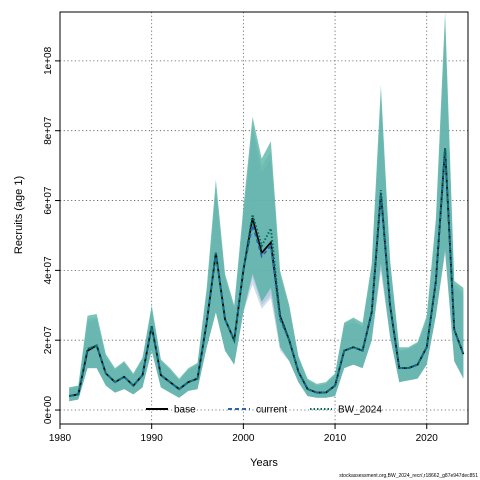  Describe the element at coordinates (48, 410) in the screenshot. I see `y-tick-label-0: 0e+00` at that location.